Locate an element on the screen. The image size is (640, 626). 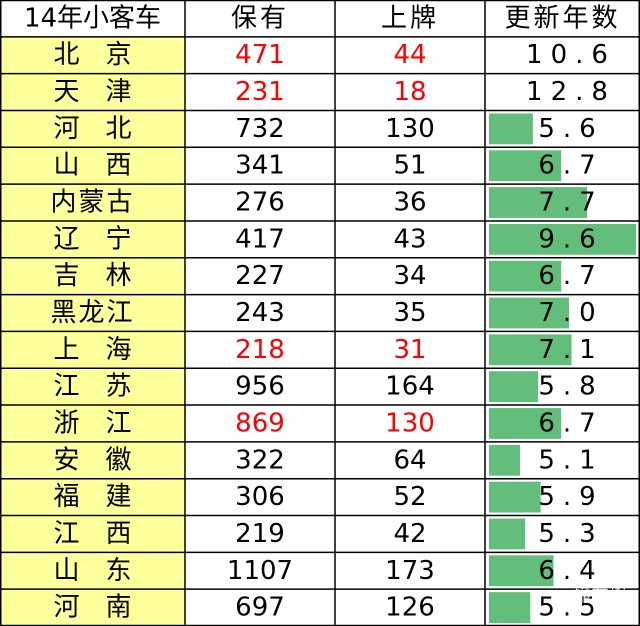
cell-text: 173 is located at coordinates (410, 571).